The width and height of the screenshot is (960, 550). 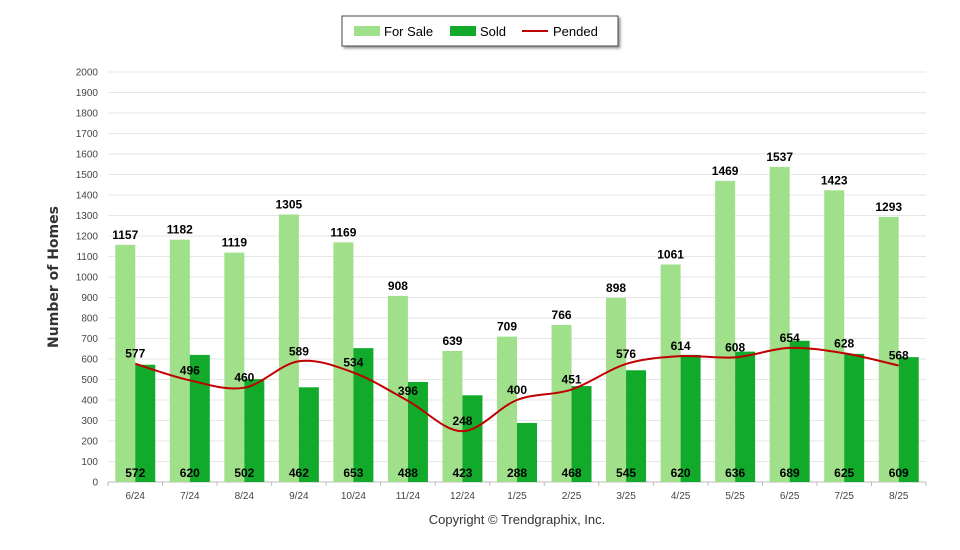 I want to click on y-tick-label: 300, so click(x=89, y=421).